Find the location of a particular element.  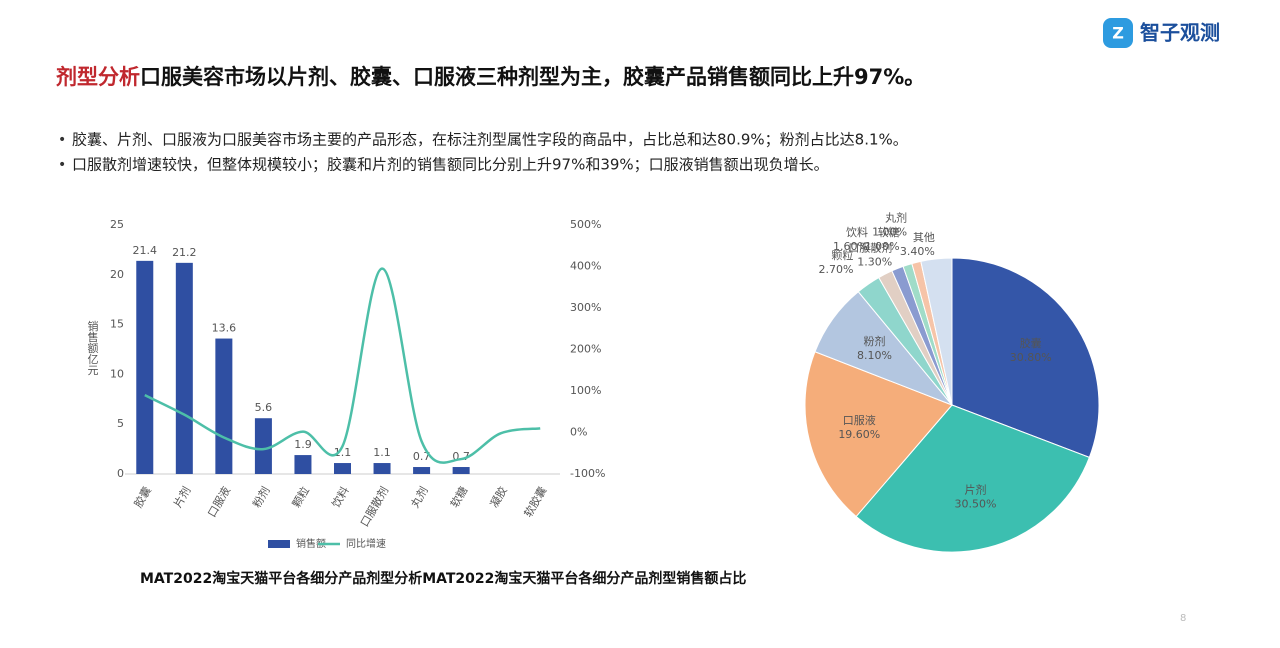

logo: 智子观测 is located at coordinates (1180, 33).